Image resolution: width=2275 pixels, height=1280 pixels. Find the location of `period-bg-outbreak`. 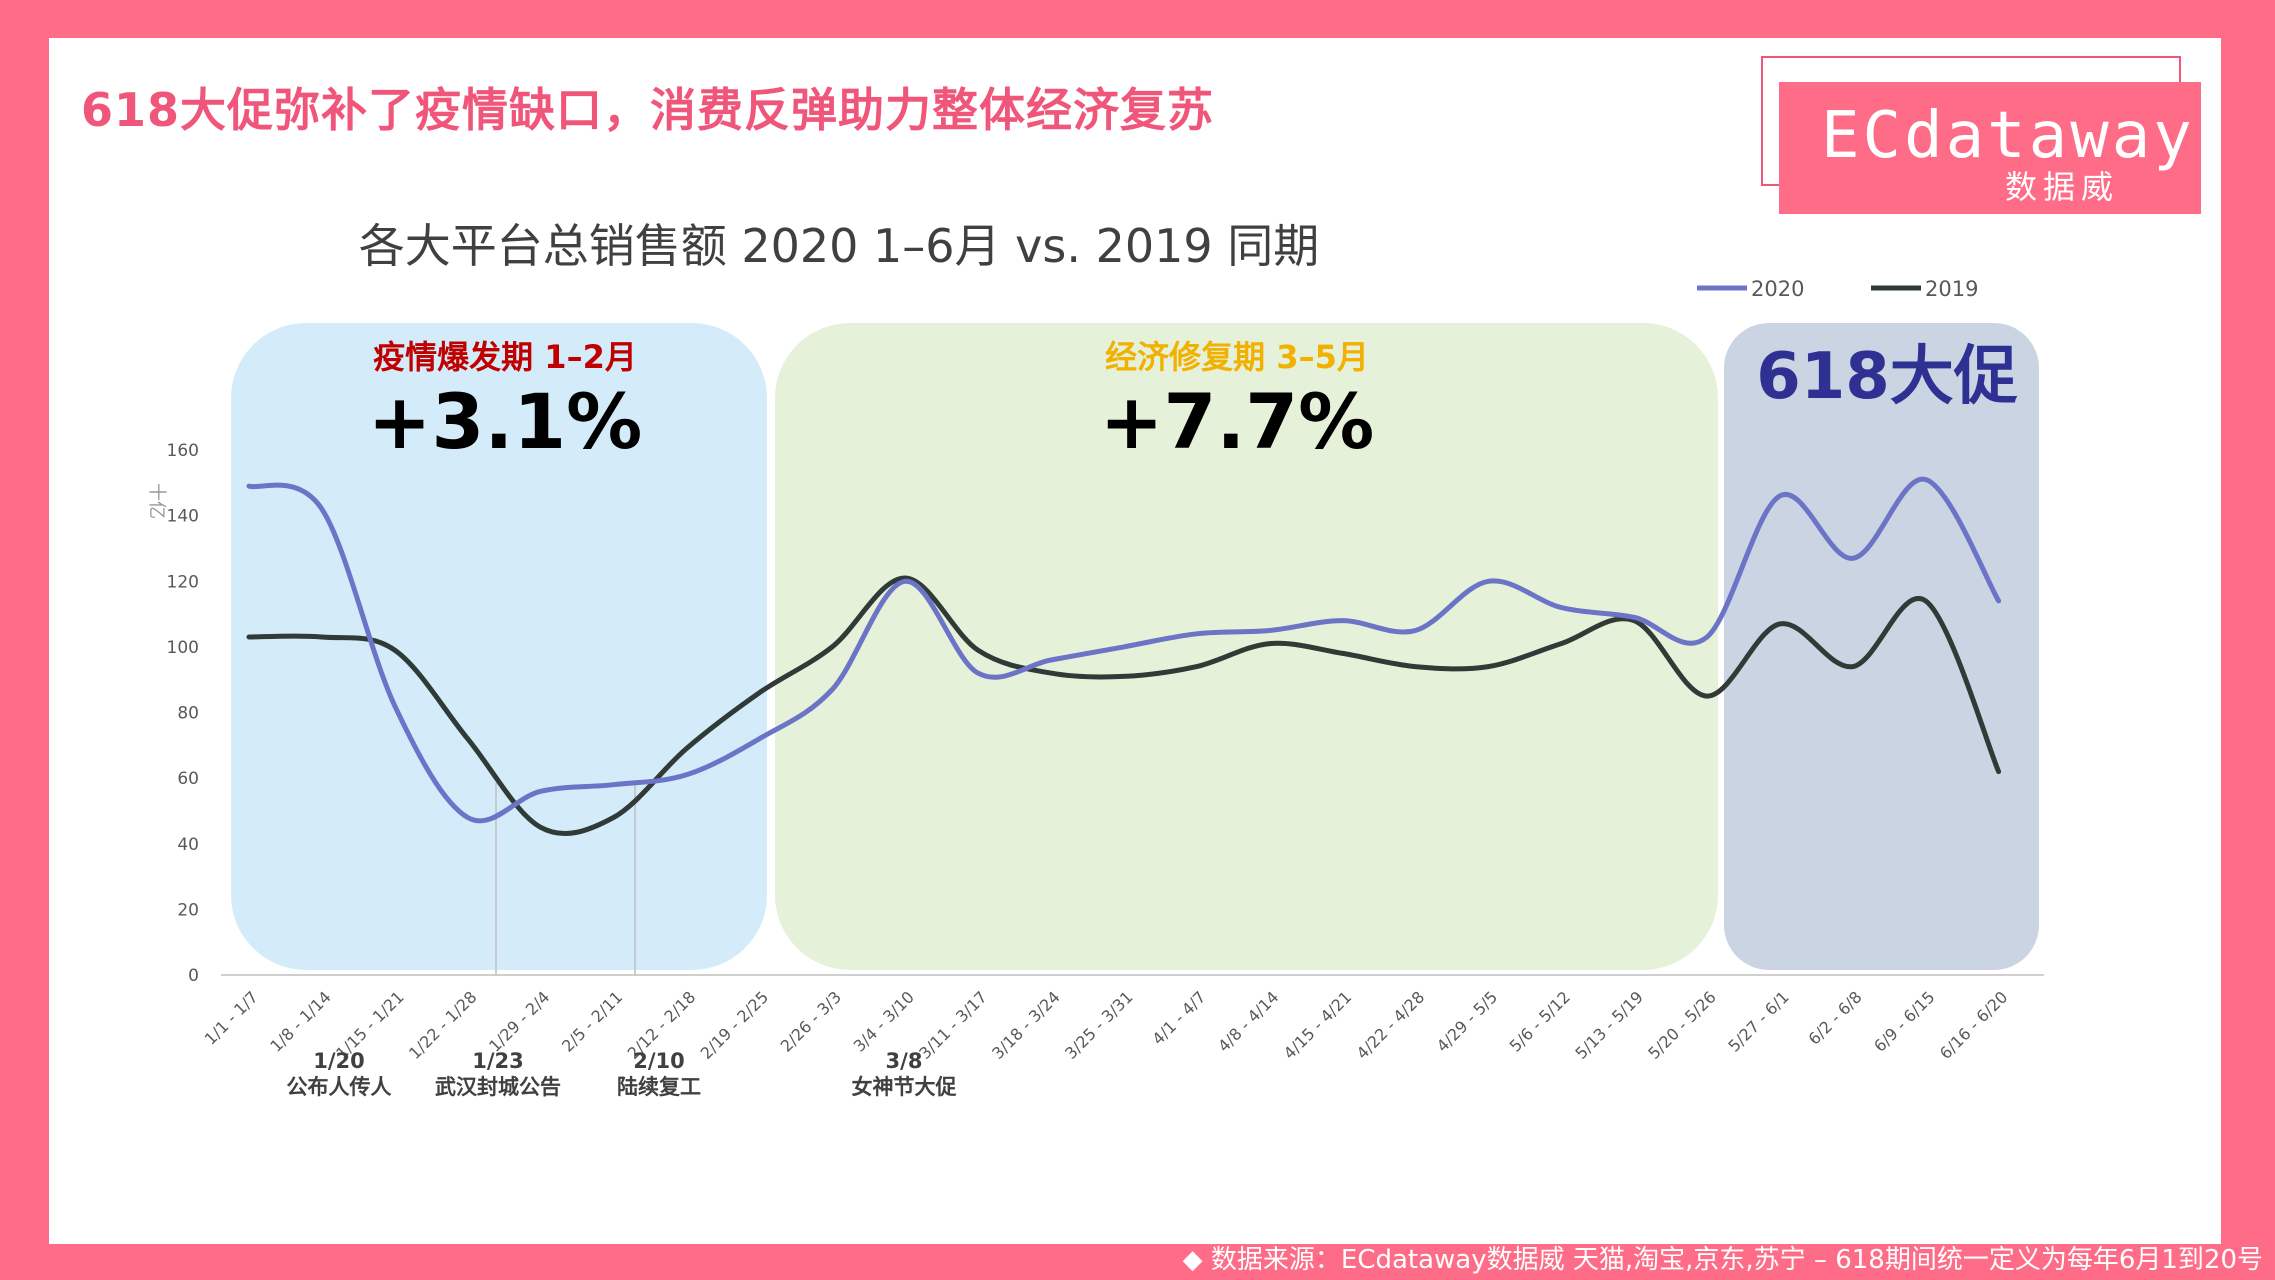

period-bg-outbreak is located at coordinates (499, 646).